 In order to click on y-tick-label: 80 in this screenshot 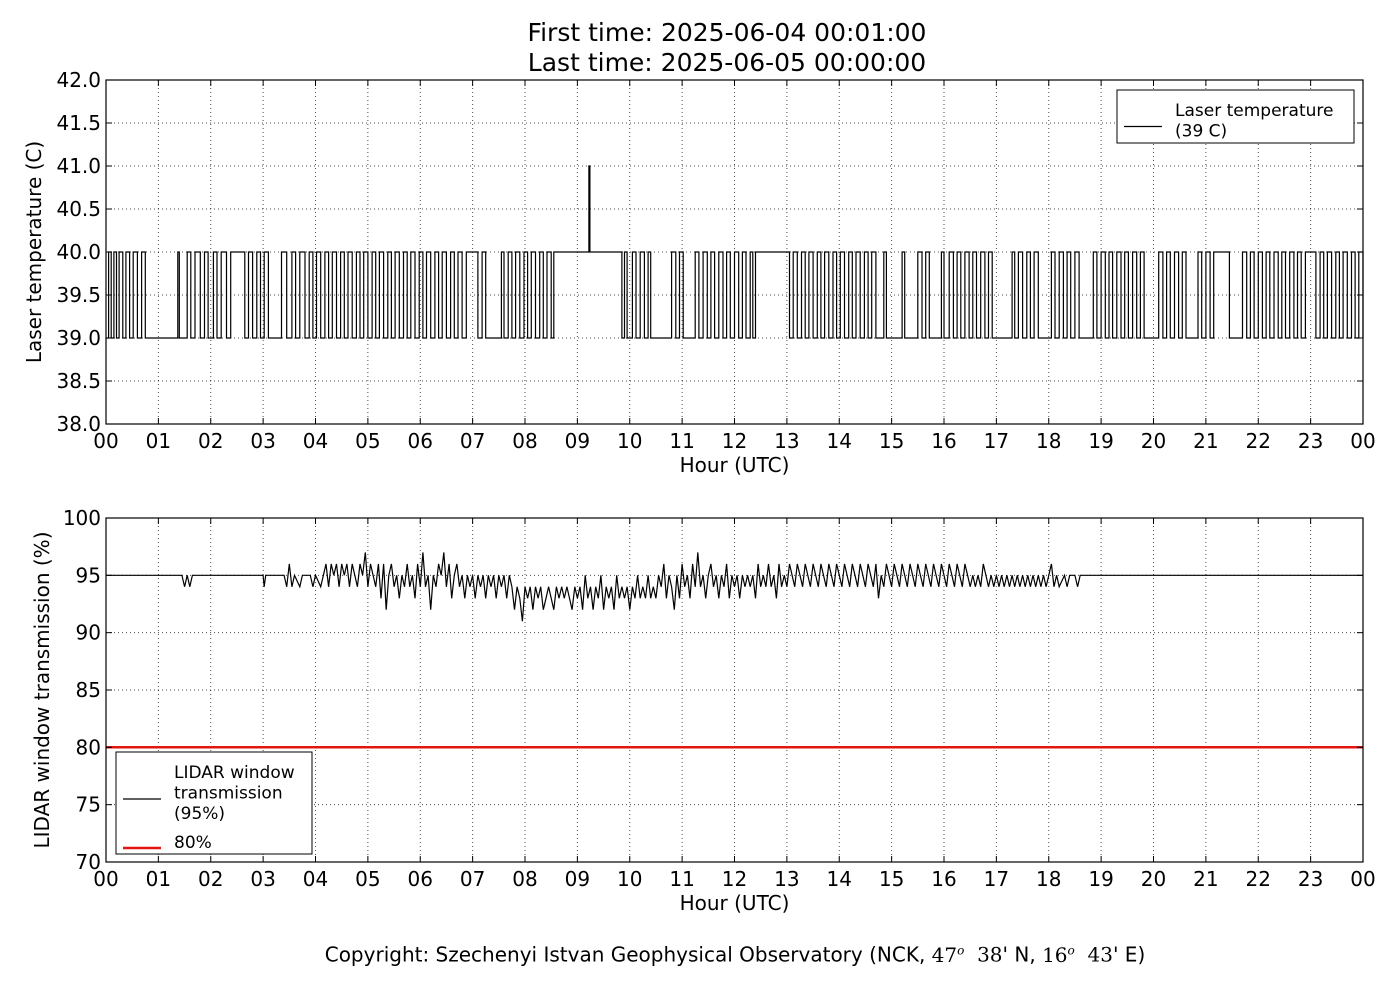, I will do `click(88, 747)`.